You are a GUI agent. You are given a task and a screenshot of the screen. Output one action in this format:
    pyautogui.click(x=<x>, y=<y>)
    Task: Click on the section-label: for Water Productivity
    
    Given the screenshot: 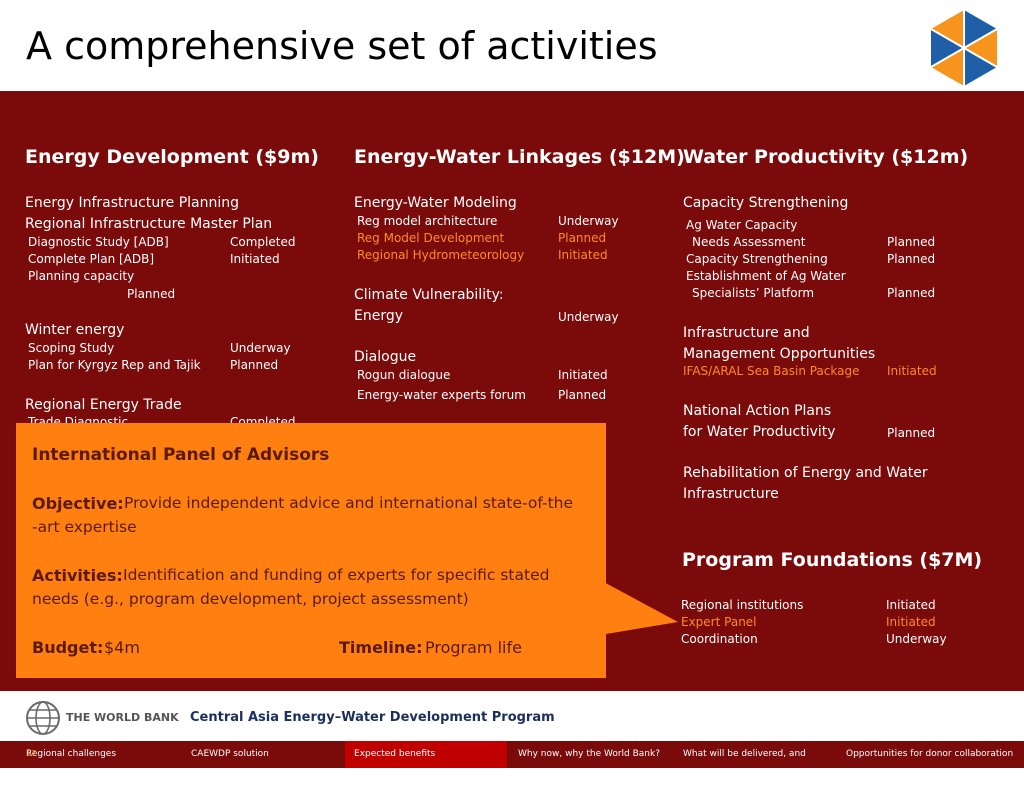 What is the action you would take?
    pyautogui.click(x=759, y=432)
    